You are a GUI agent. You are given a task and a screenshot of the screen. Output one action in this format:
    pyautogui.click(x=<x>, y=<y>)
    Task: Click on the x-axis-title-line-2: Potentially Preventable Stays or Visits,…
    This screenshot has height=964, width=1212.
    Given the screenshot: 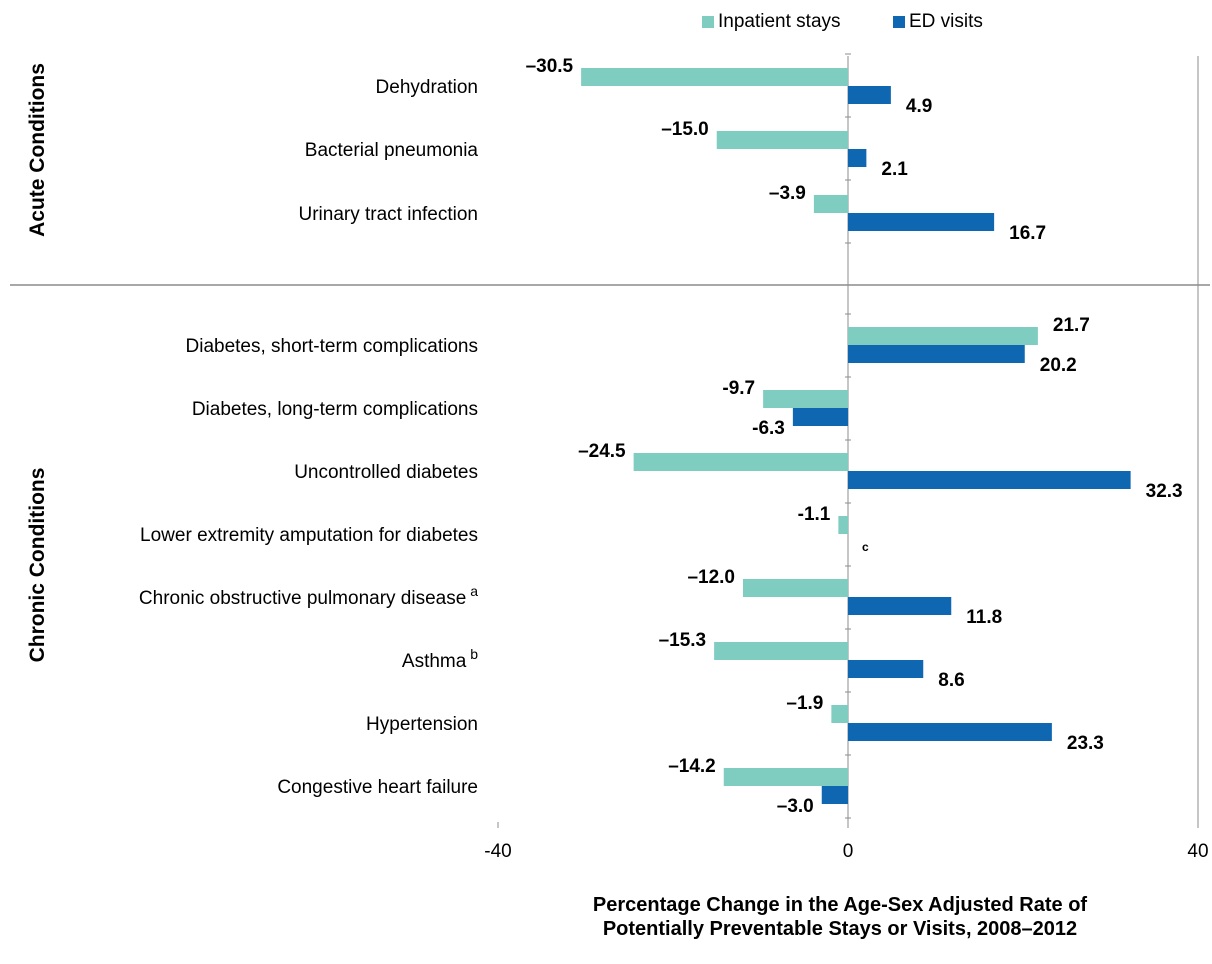 What is the action you would take?
    pyautogui.click(x=840, y=929)
    